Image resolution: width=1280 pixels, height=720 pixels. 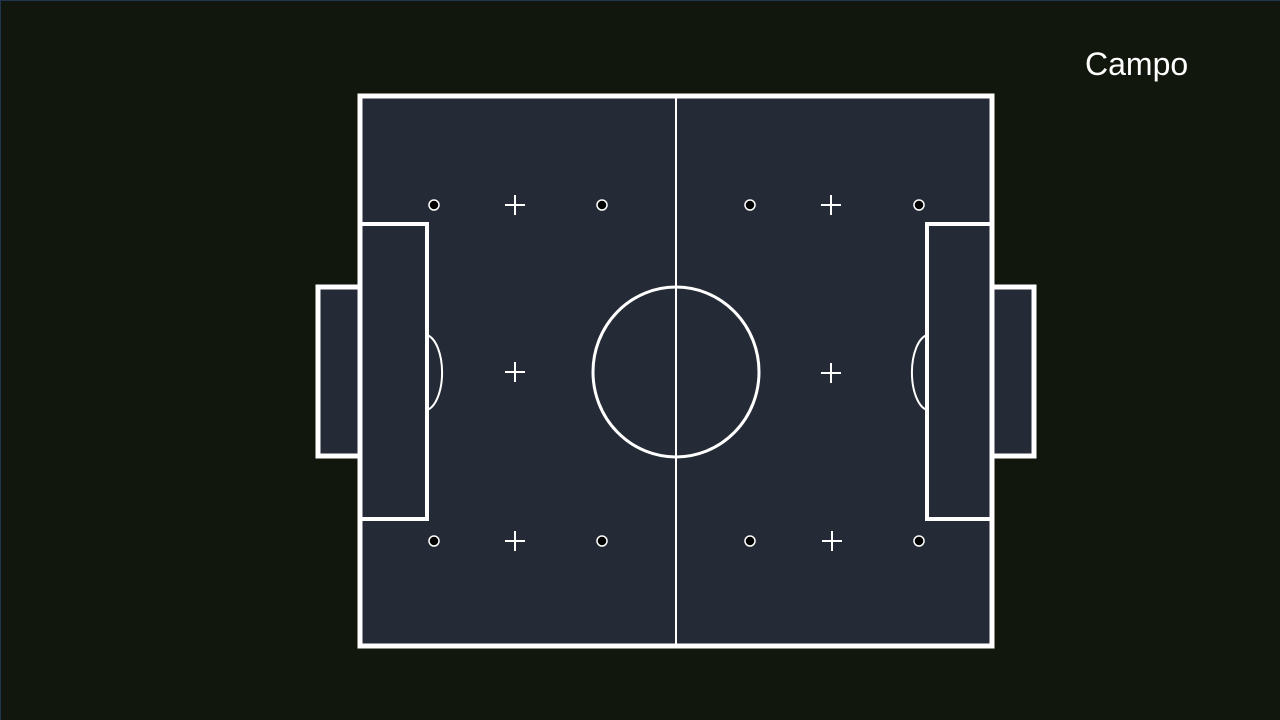 I want to click on cross-markers, so click(x=673, y=373).